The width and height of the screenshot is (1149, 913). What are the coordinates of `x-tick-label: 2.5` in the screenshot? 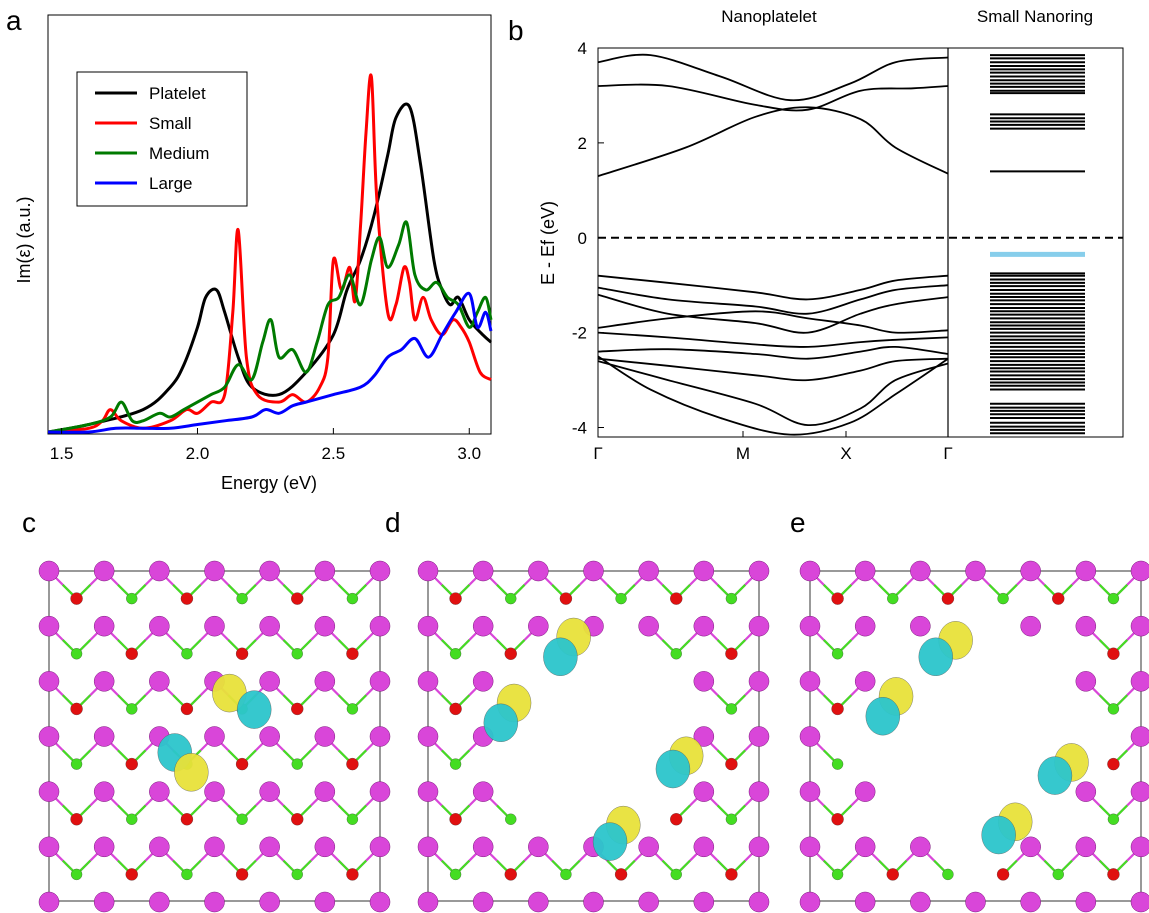 It's located at (334, 453).